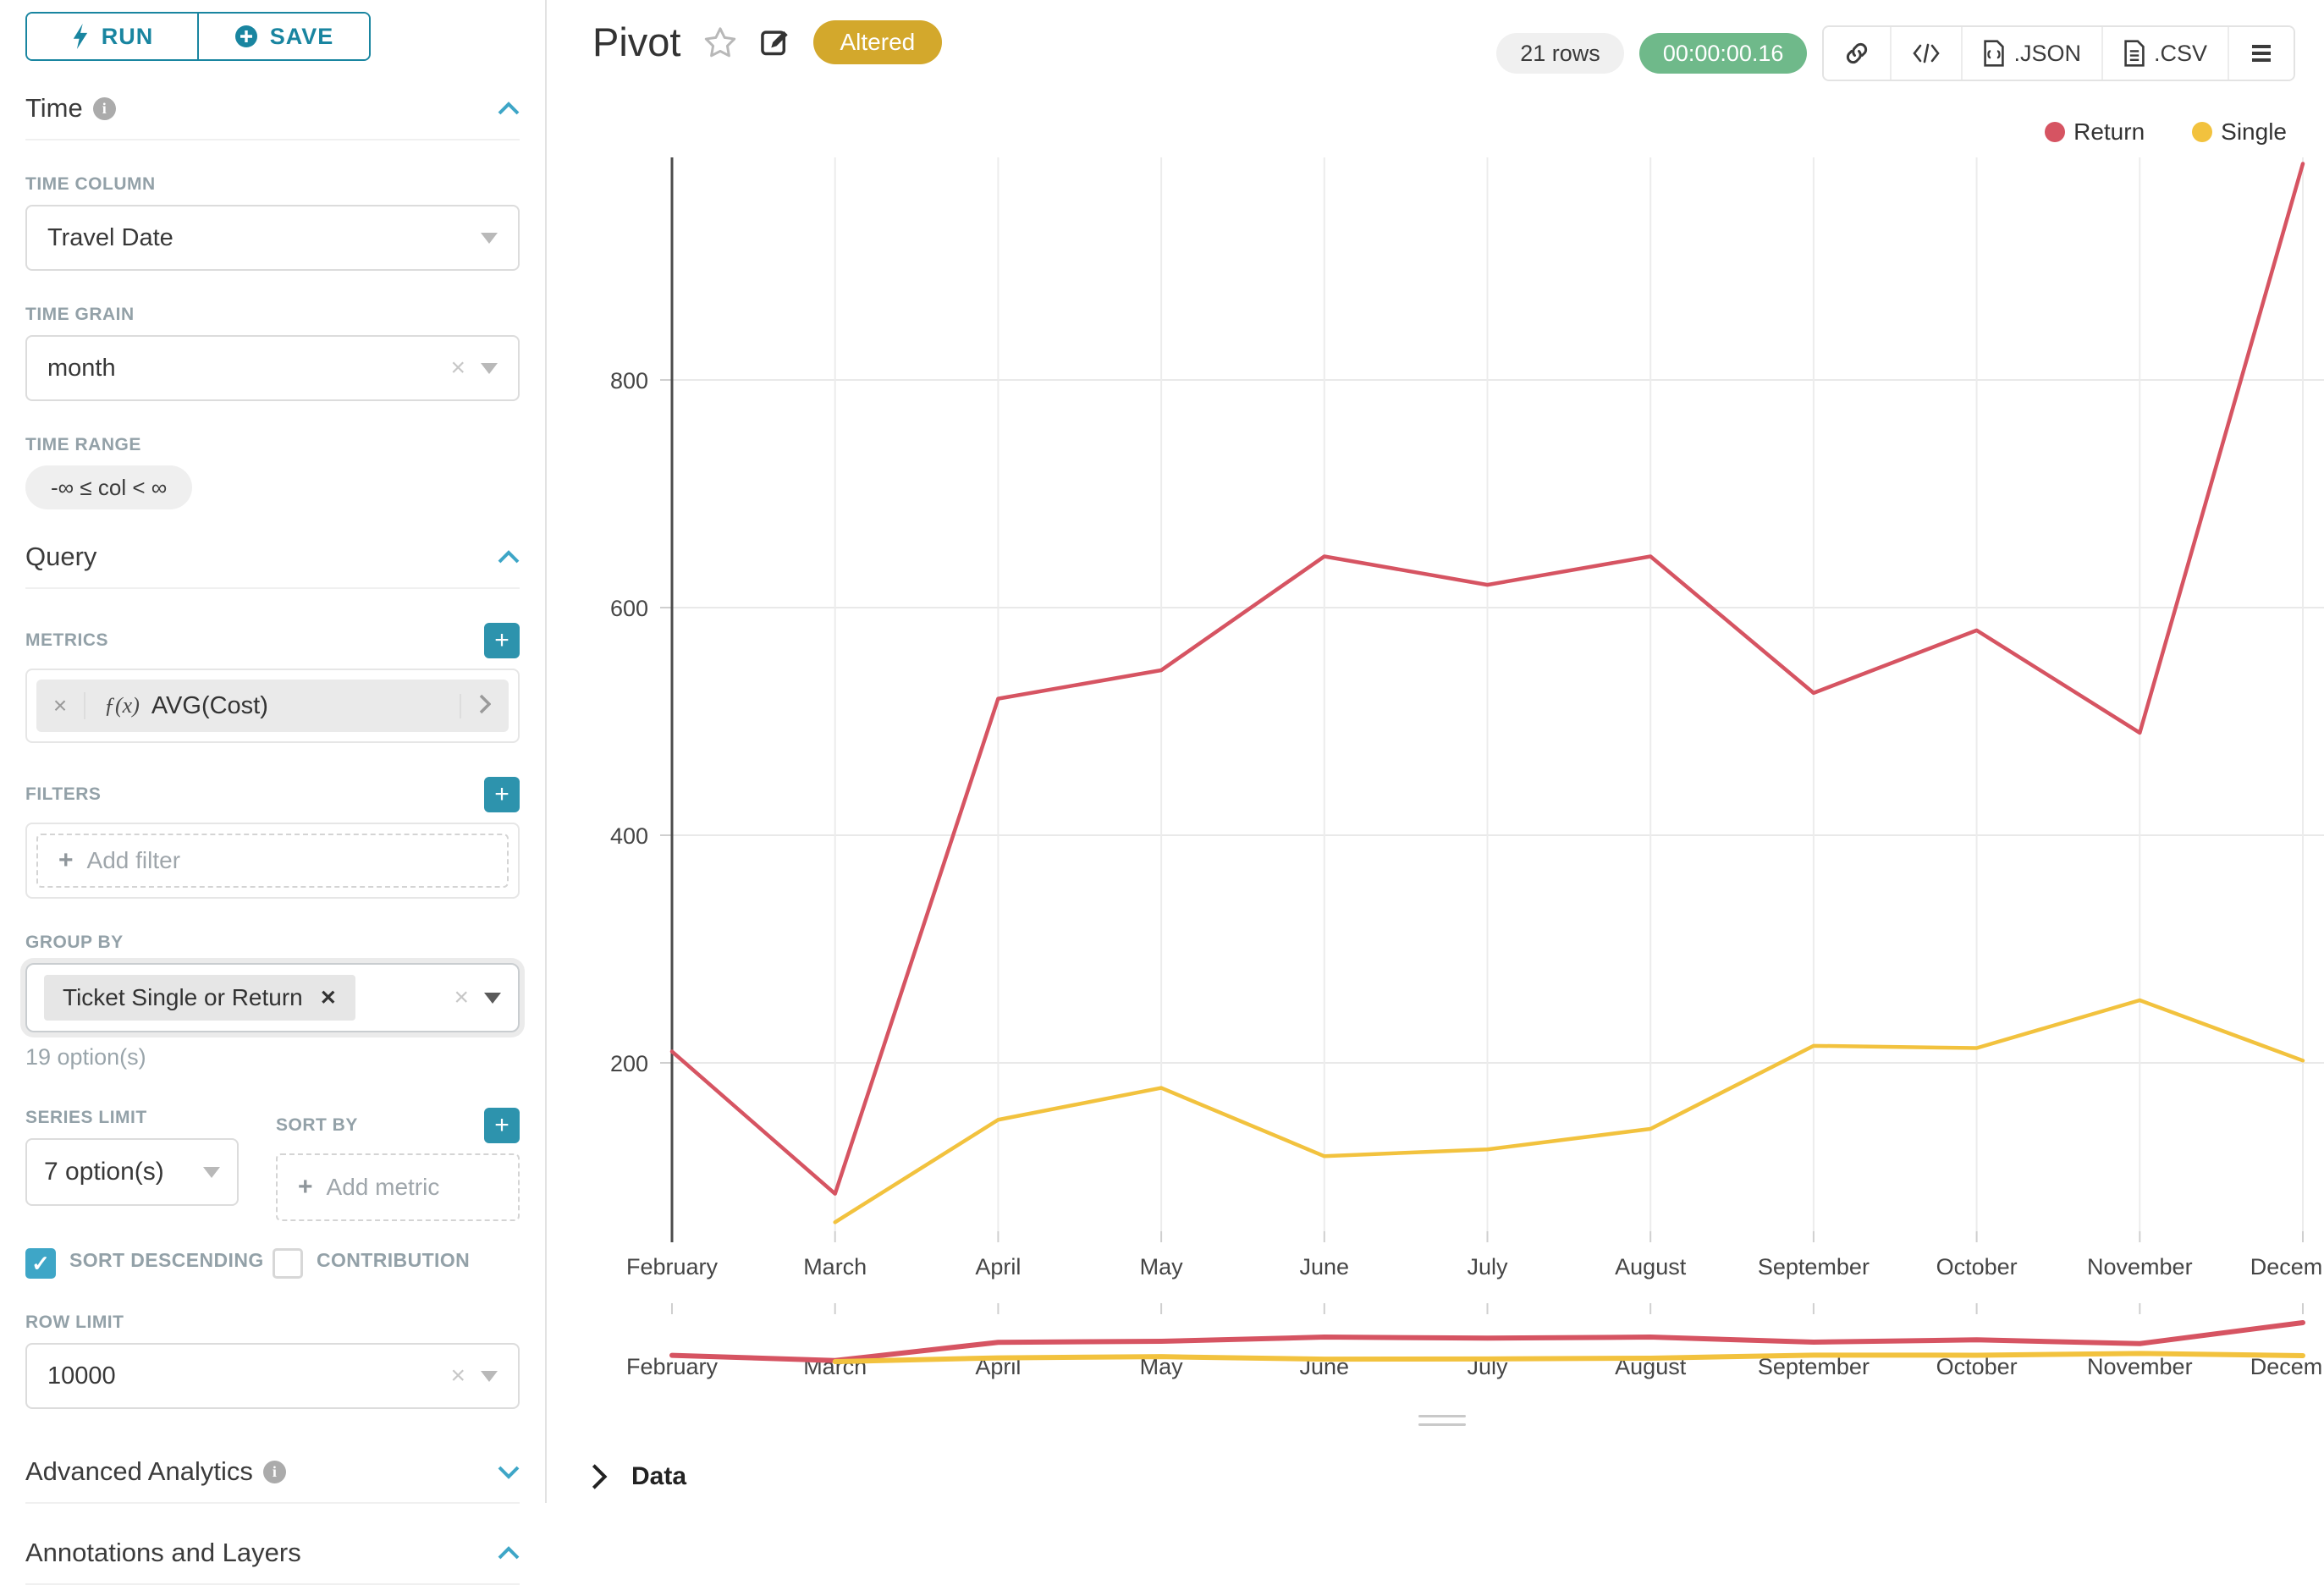 The width and height of the screenshot is (2324, 1585). What do you see at coordinates (86, 1117) in the screenshot?
I see `series-limit-label: SERIES LIMIT` at bounding box center [86, 1117].